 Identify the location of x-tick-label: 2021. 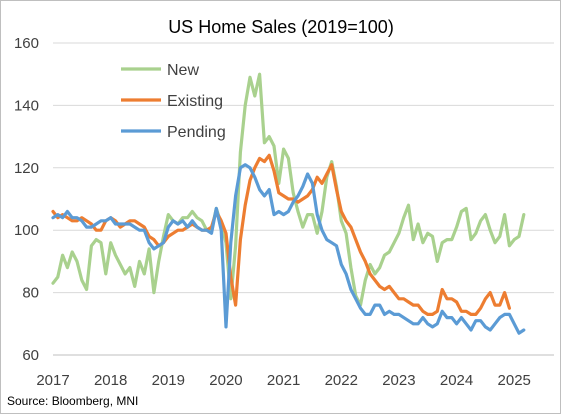
(283, 380).